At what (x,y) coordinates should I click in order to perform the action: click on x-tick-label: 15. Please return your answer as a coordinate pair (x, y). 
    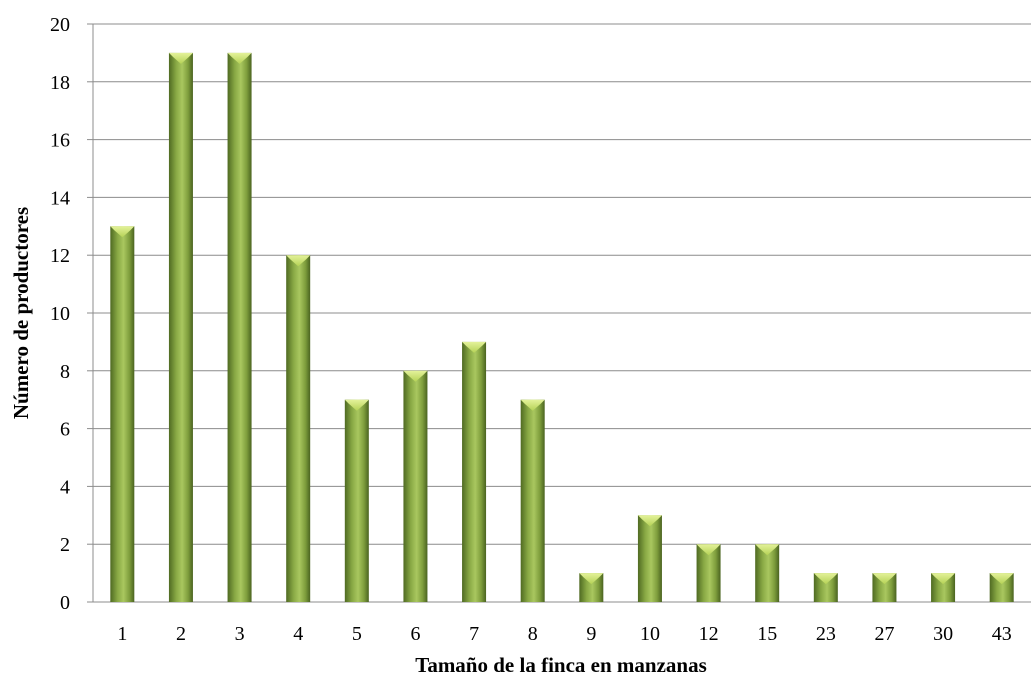
    Looking at the image, I should click on (767, 634).